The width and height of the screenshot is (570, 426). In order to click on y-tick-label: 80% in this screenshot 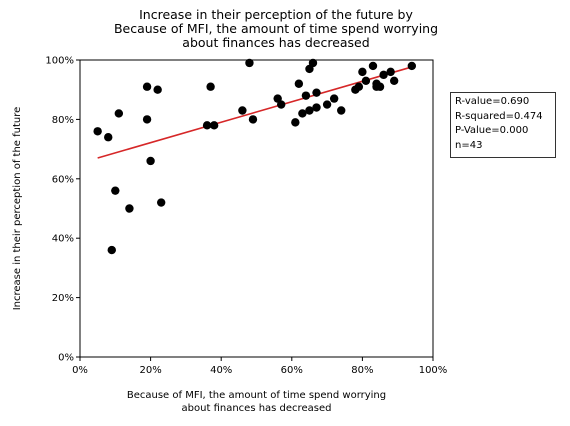, I will do `click(63, 120)`.